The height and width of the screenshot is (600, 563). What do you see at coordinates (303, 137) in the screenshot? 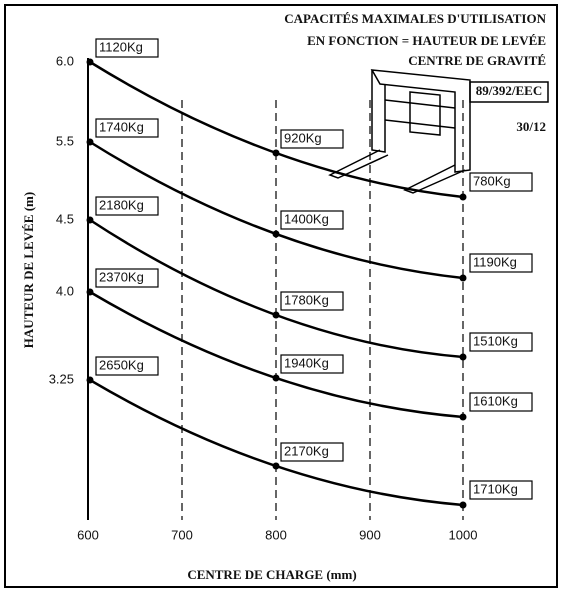
I see `capacity-label: 920Kg` at bounding box center [303, 137].